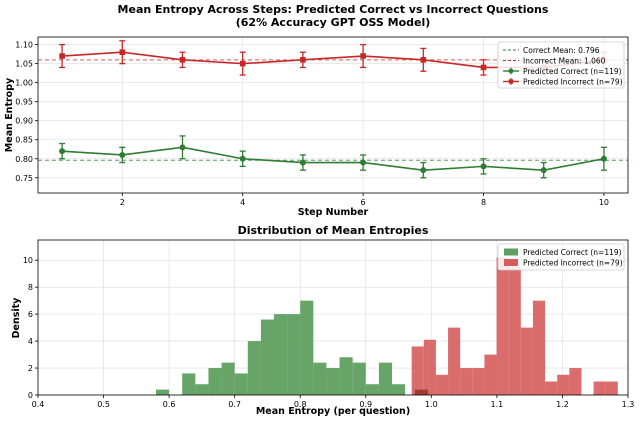 This screenshot has width=640, height=424. What do you see at coordinates (333, 411) in the screenshot?
I see `bottom-x-axis-label: Mean Entropy (per question)` at bounding box center [333, 411].